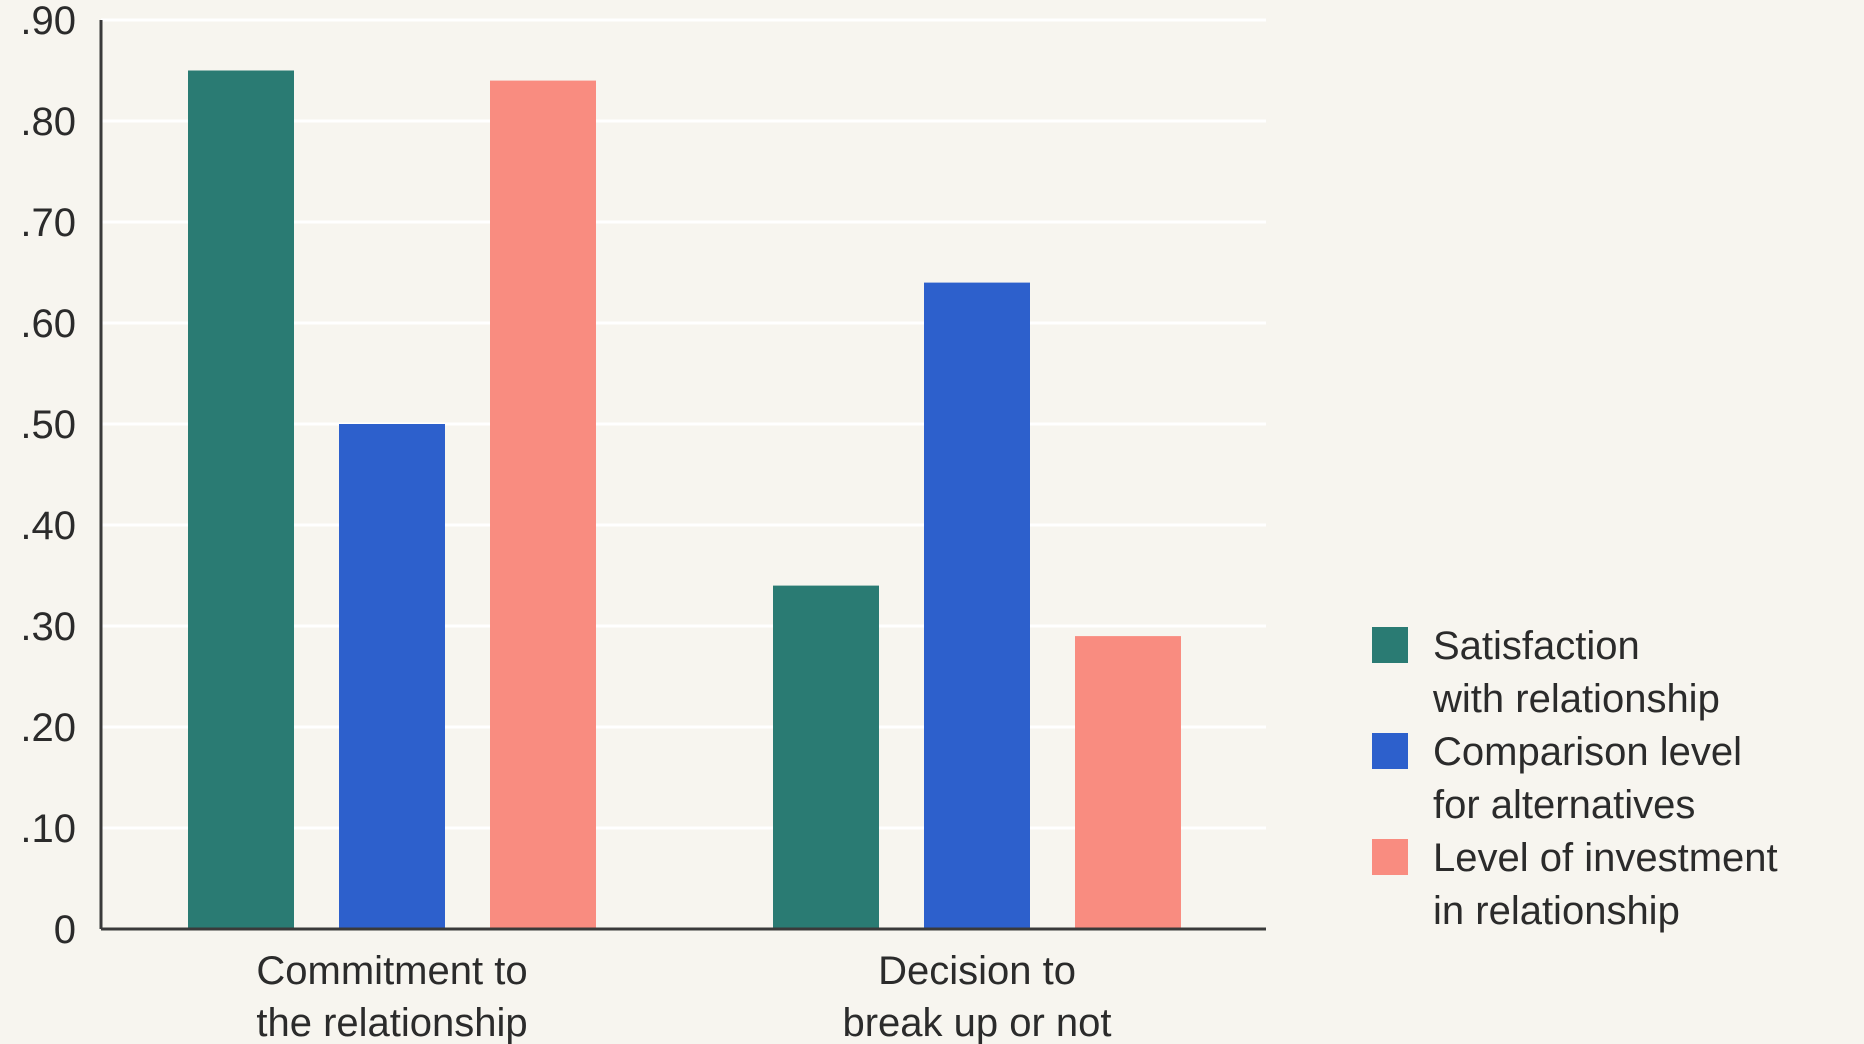 The image size is (1864, 1044). What do you see at coordinates (48, 728) in the screenshot?
I see `y-tick-label: .20` at bounding box center [48, 728].